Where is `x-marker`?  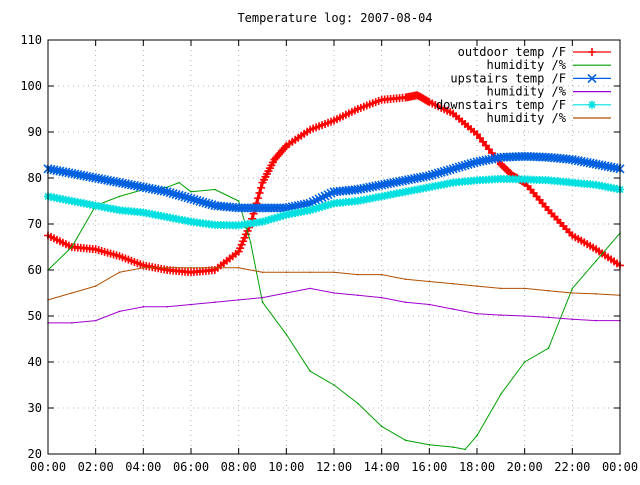
x-marker is located at coordinates (592, 78).